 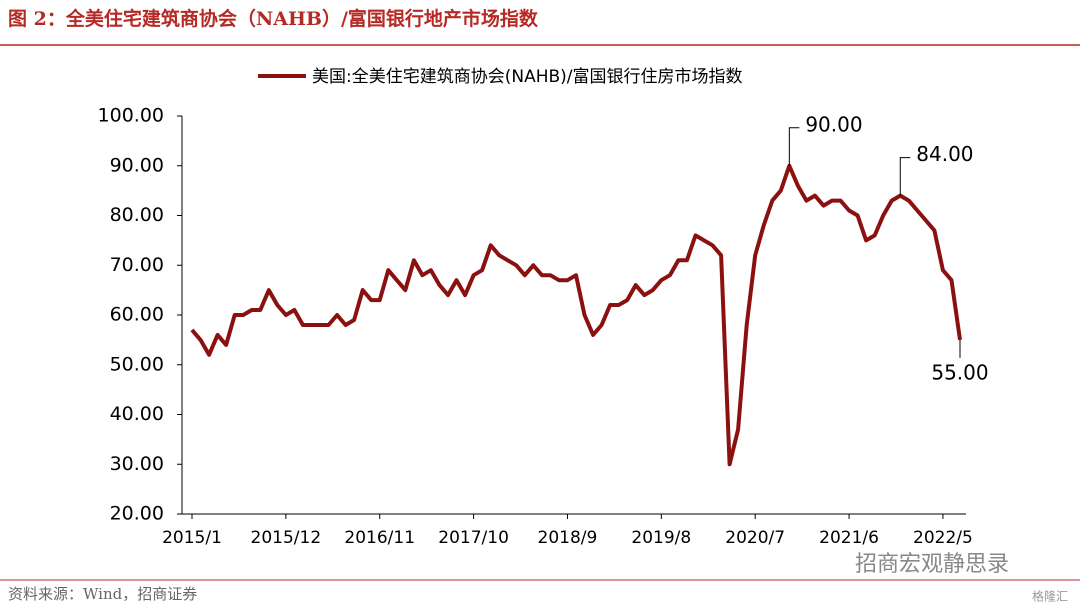 What do you see at coordinates (944, 154) in the screenshot?
I see `data-label: 84.00` at bounding box center [944, 154].